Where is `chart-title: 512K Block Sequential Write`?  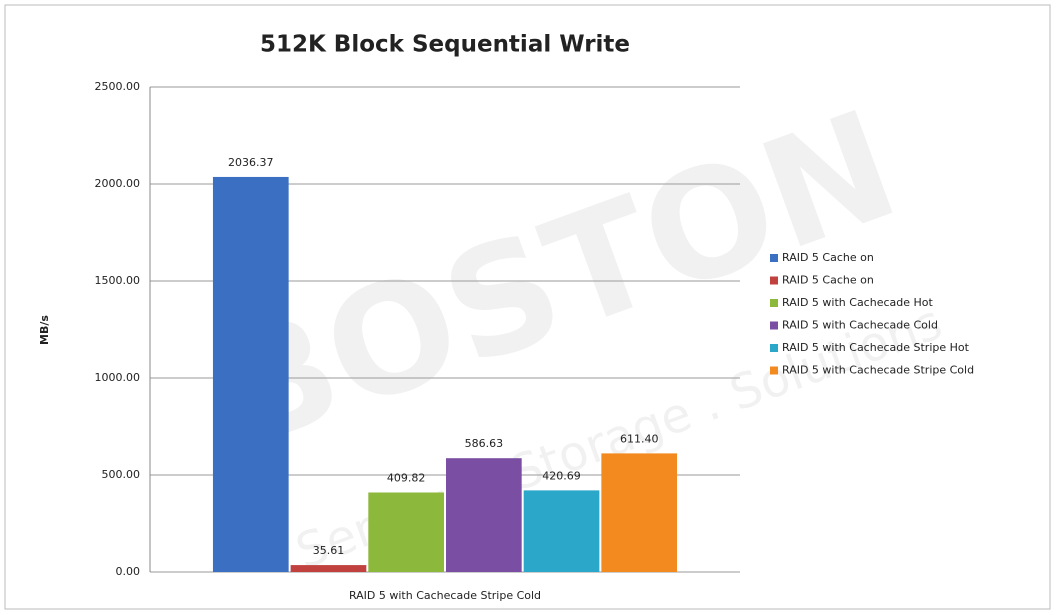 chart-title: 512K Block Sequential Write is located at coordinates (445, 45).